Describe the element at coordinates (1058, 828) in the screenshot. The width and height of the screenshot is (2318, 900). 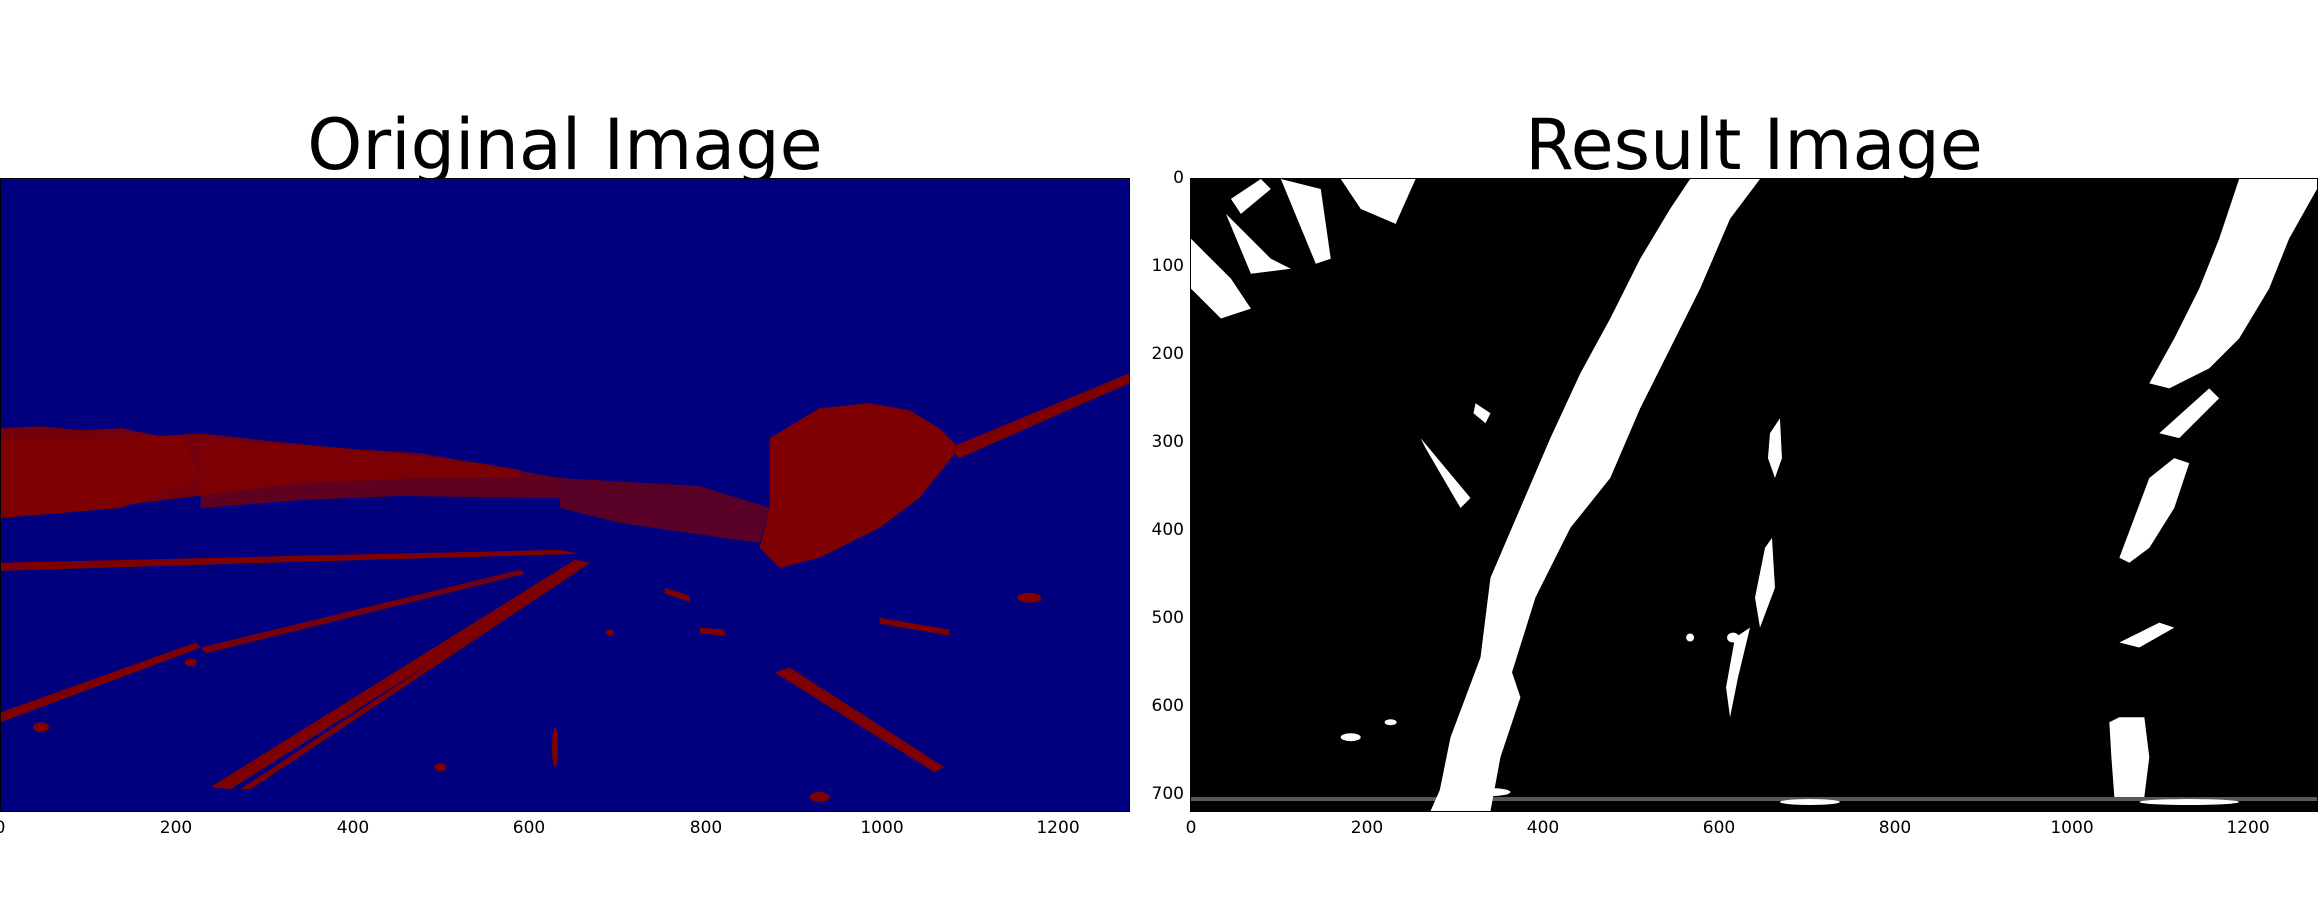
I see `left-x-tick: 1200` at that location.